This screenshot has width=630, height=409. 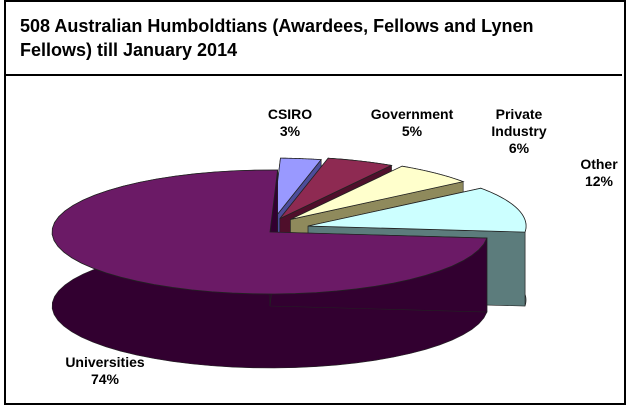 I want to click on slice-name-other: Other, so click(x=599, y=164).